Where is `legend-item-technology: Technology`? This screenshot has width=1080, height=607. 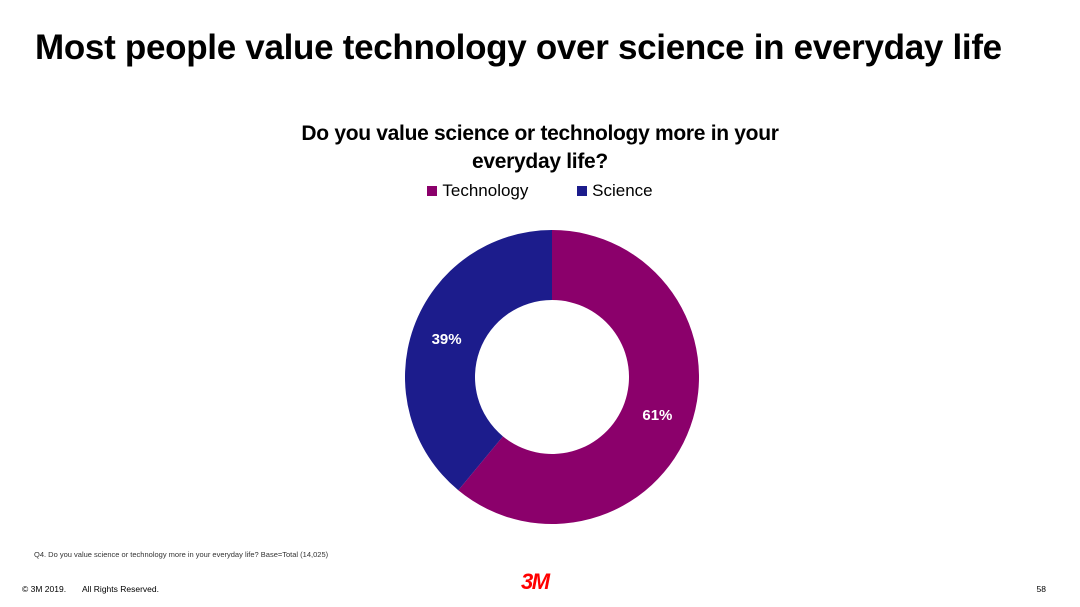 legend-item-technology: Technology is located at coordinates (477, 191).